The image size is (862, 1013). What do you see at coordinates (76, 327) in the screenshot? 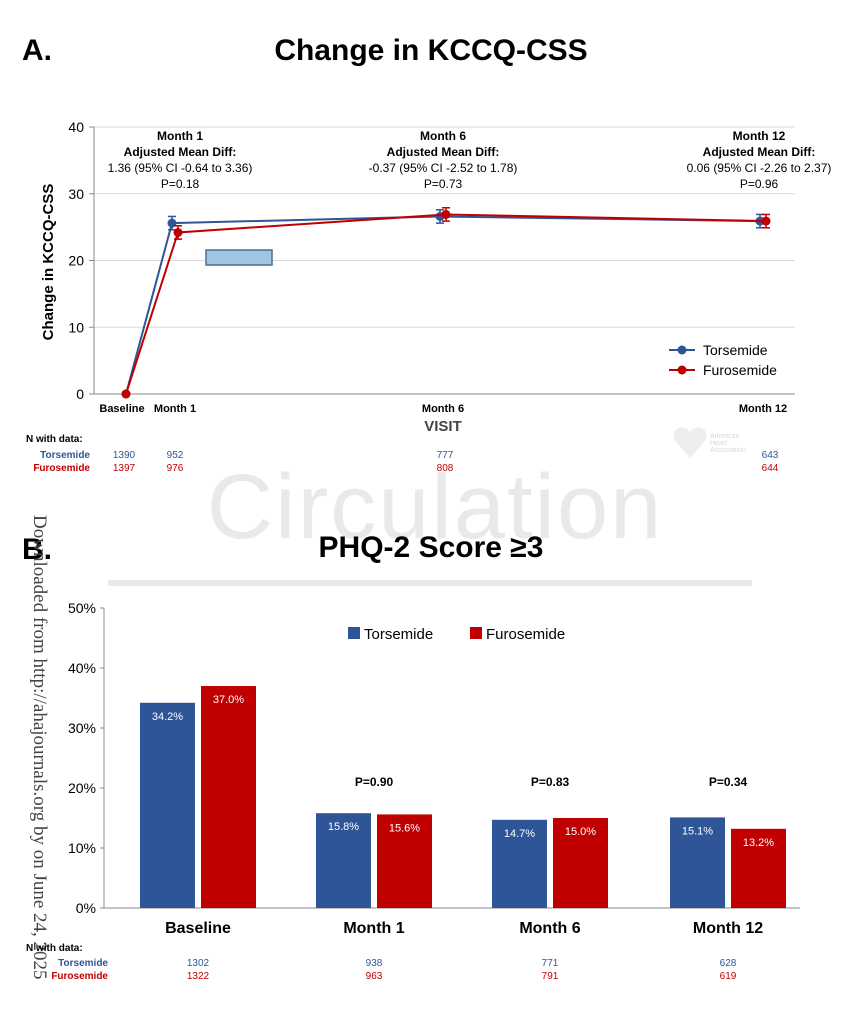
I see `y-tick-label: 10` at bounding box center [76, 327].